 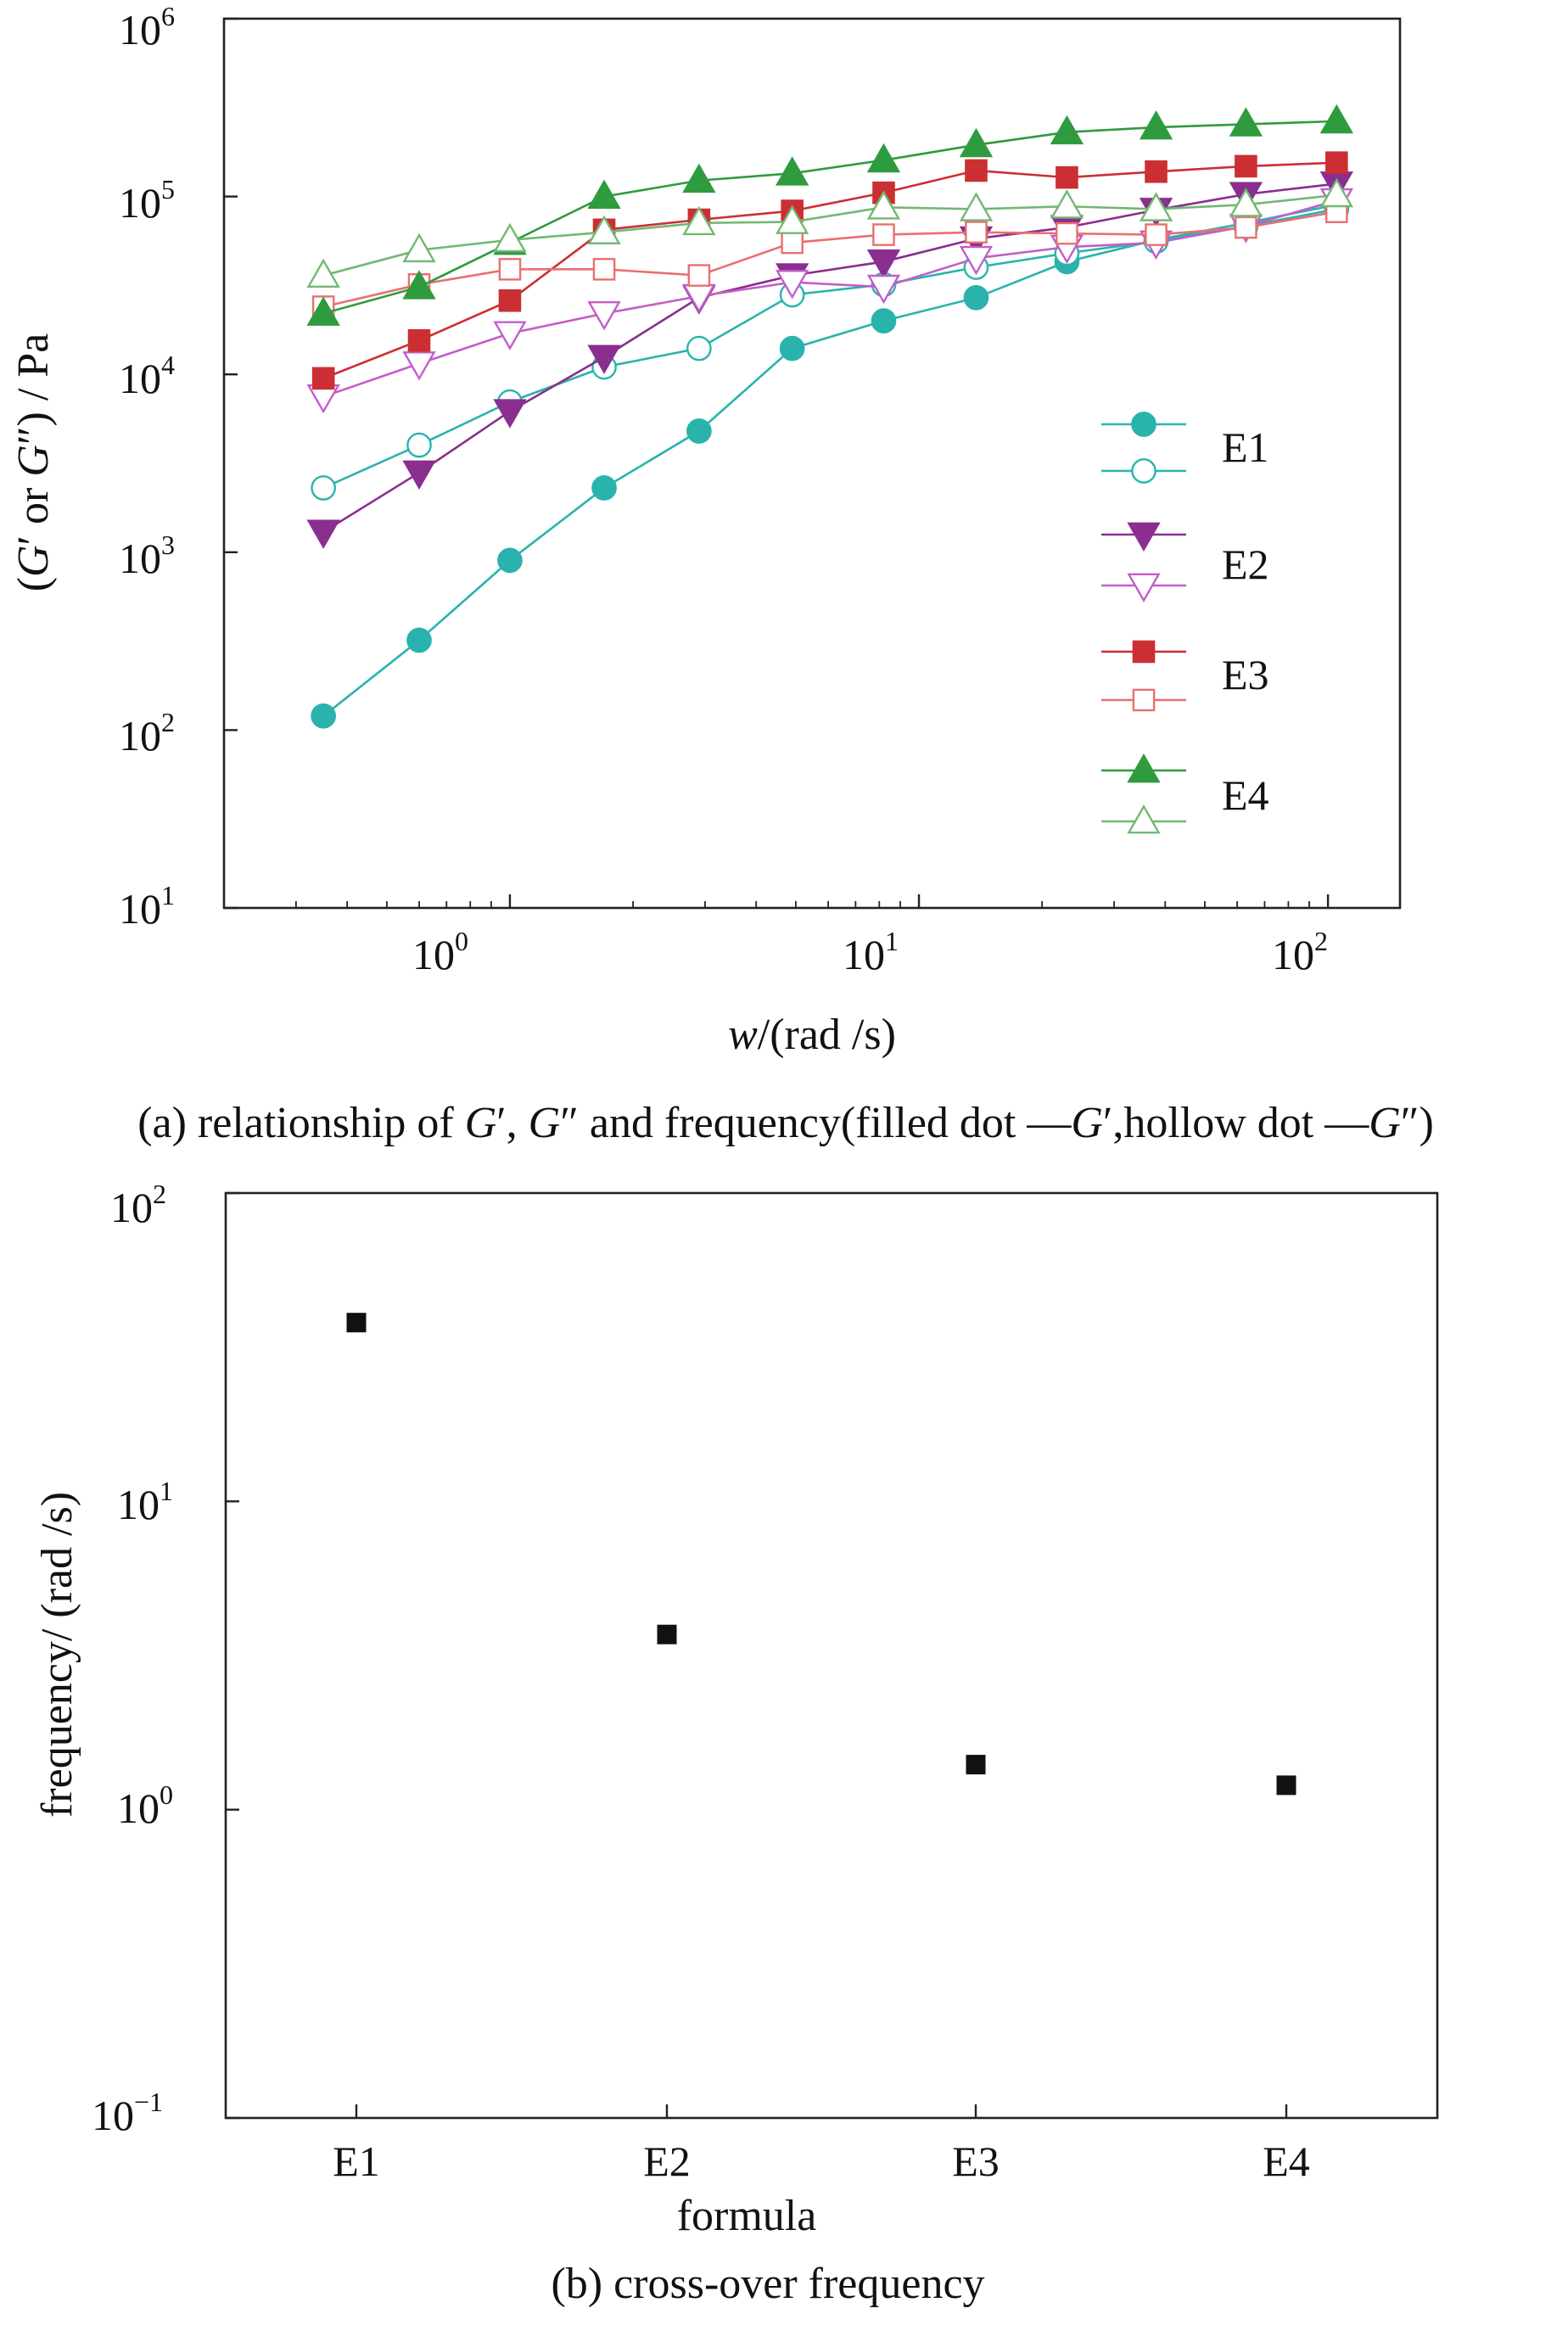 What do you see at coordinates (231, 464) in the screenshot?
I see `chart-a-y-ticks` at bounding box center [231, 464].